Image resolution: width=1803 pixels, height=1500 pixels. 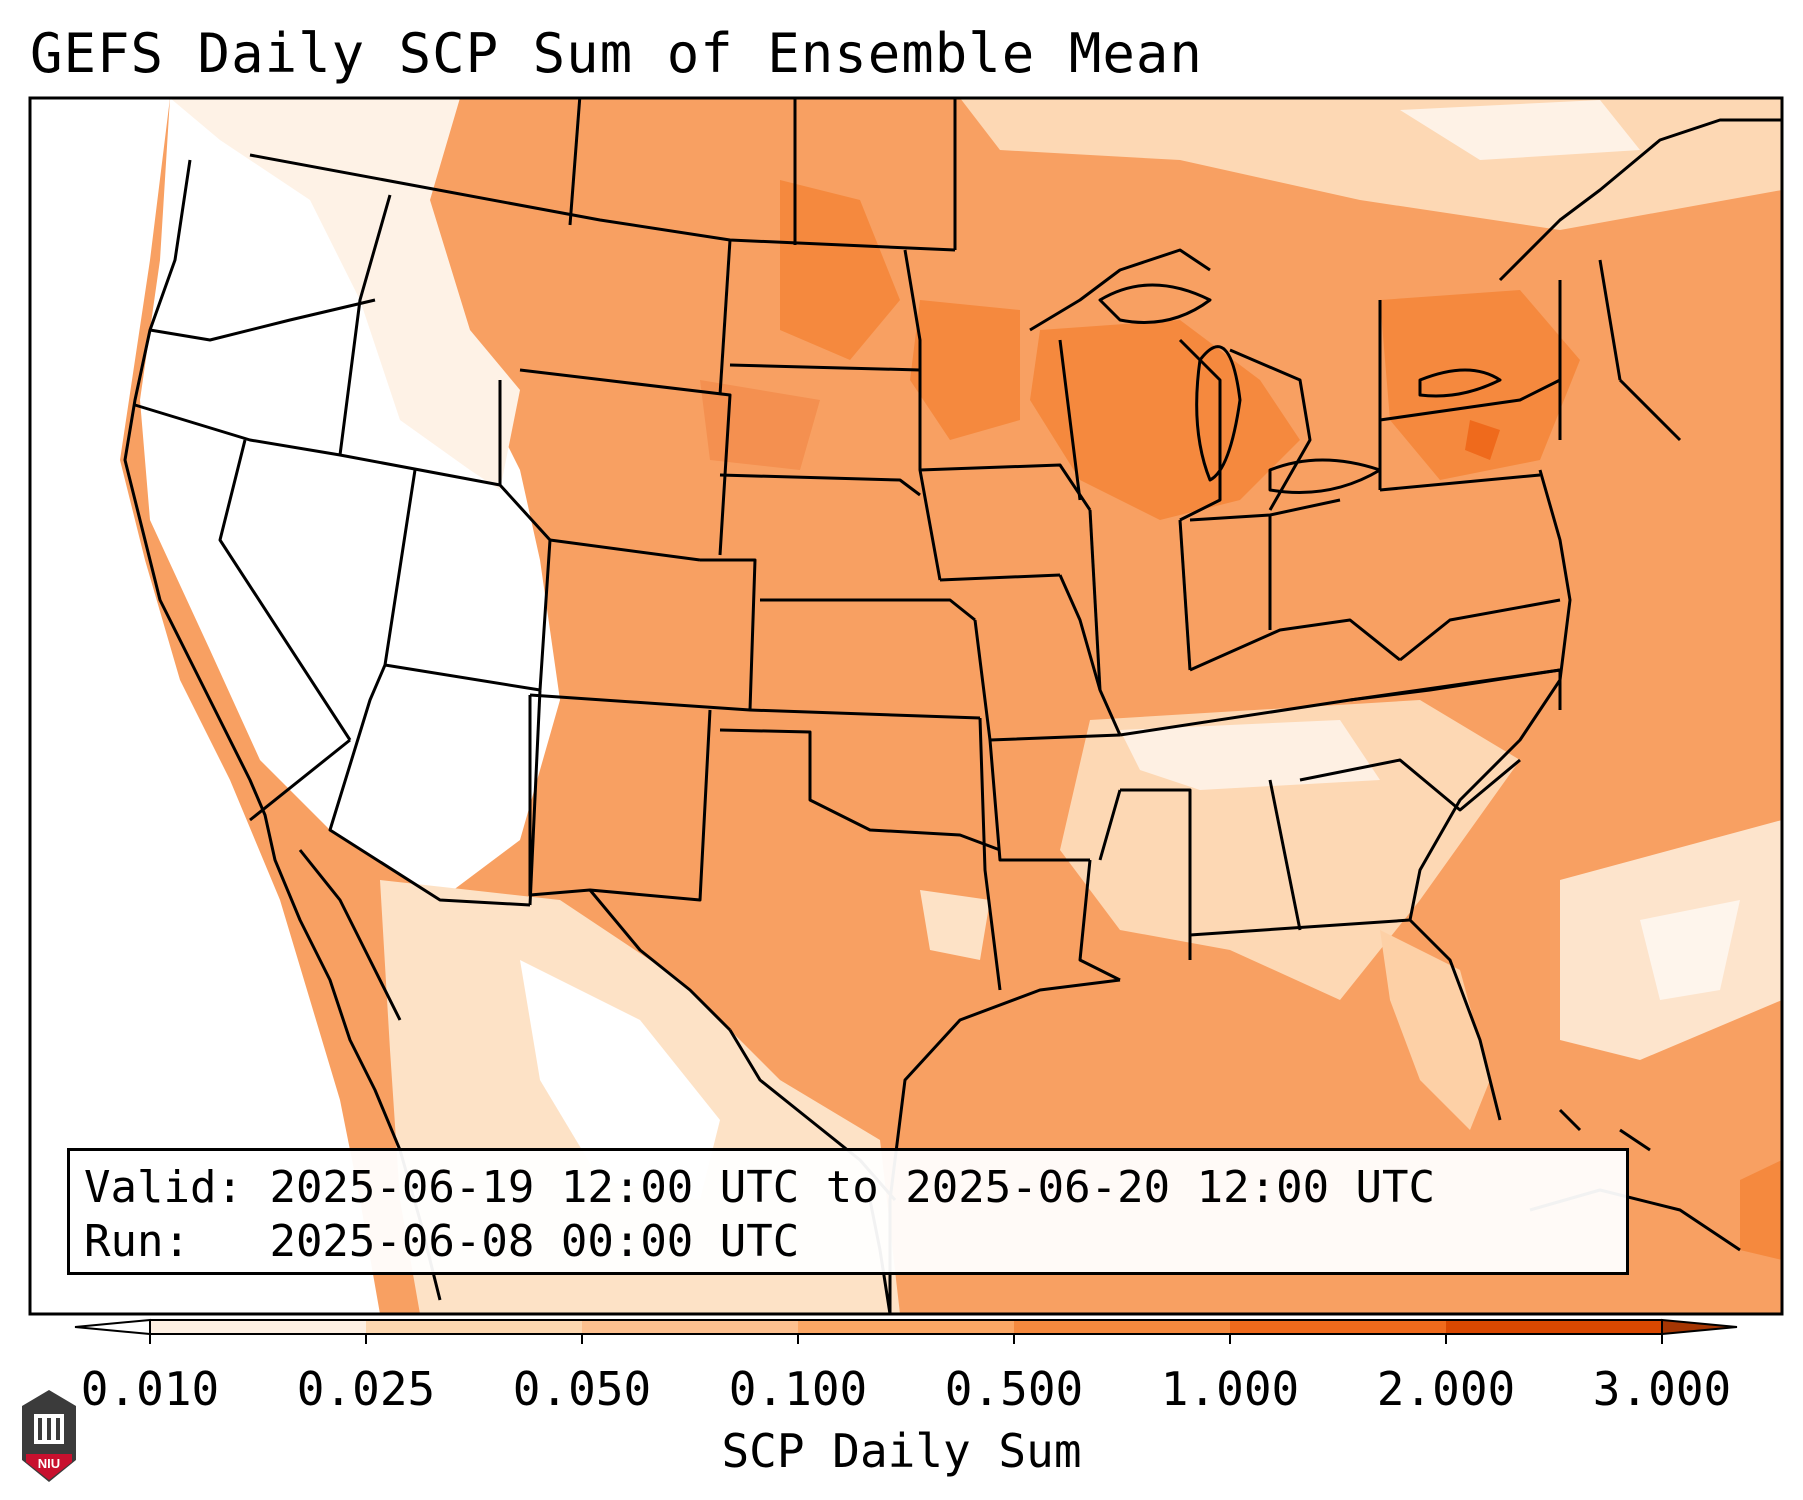 I want to click on run-label: Run:, so click(x=137, y=1241).